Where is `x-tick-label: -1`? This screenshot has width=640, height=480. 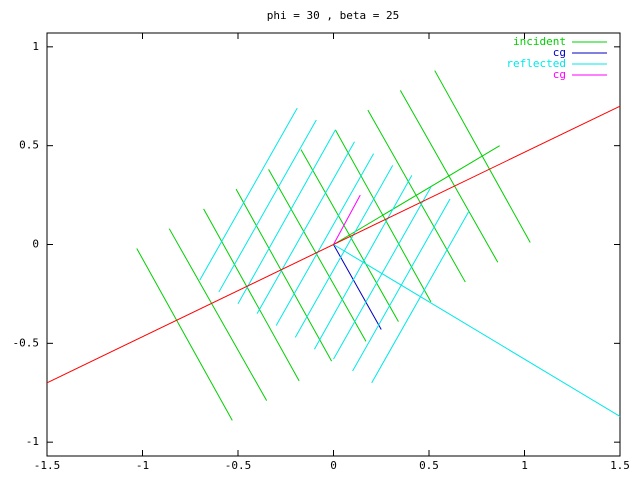 x-tick-label: -1 is located at coordinates (142, 465).